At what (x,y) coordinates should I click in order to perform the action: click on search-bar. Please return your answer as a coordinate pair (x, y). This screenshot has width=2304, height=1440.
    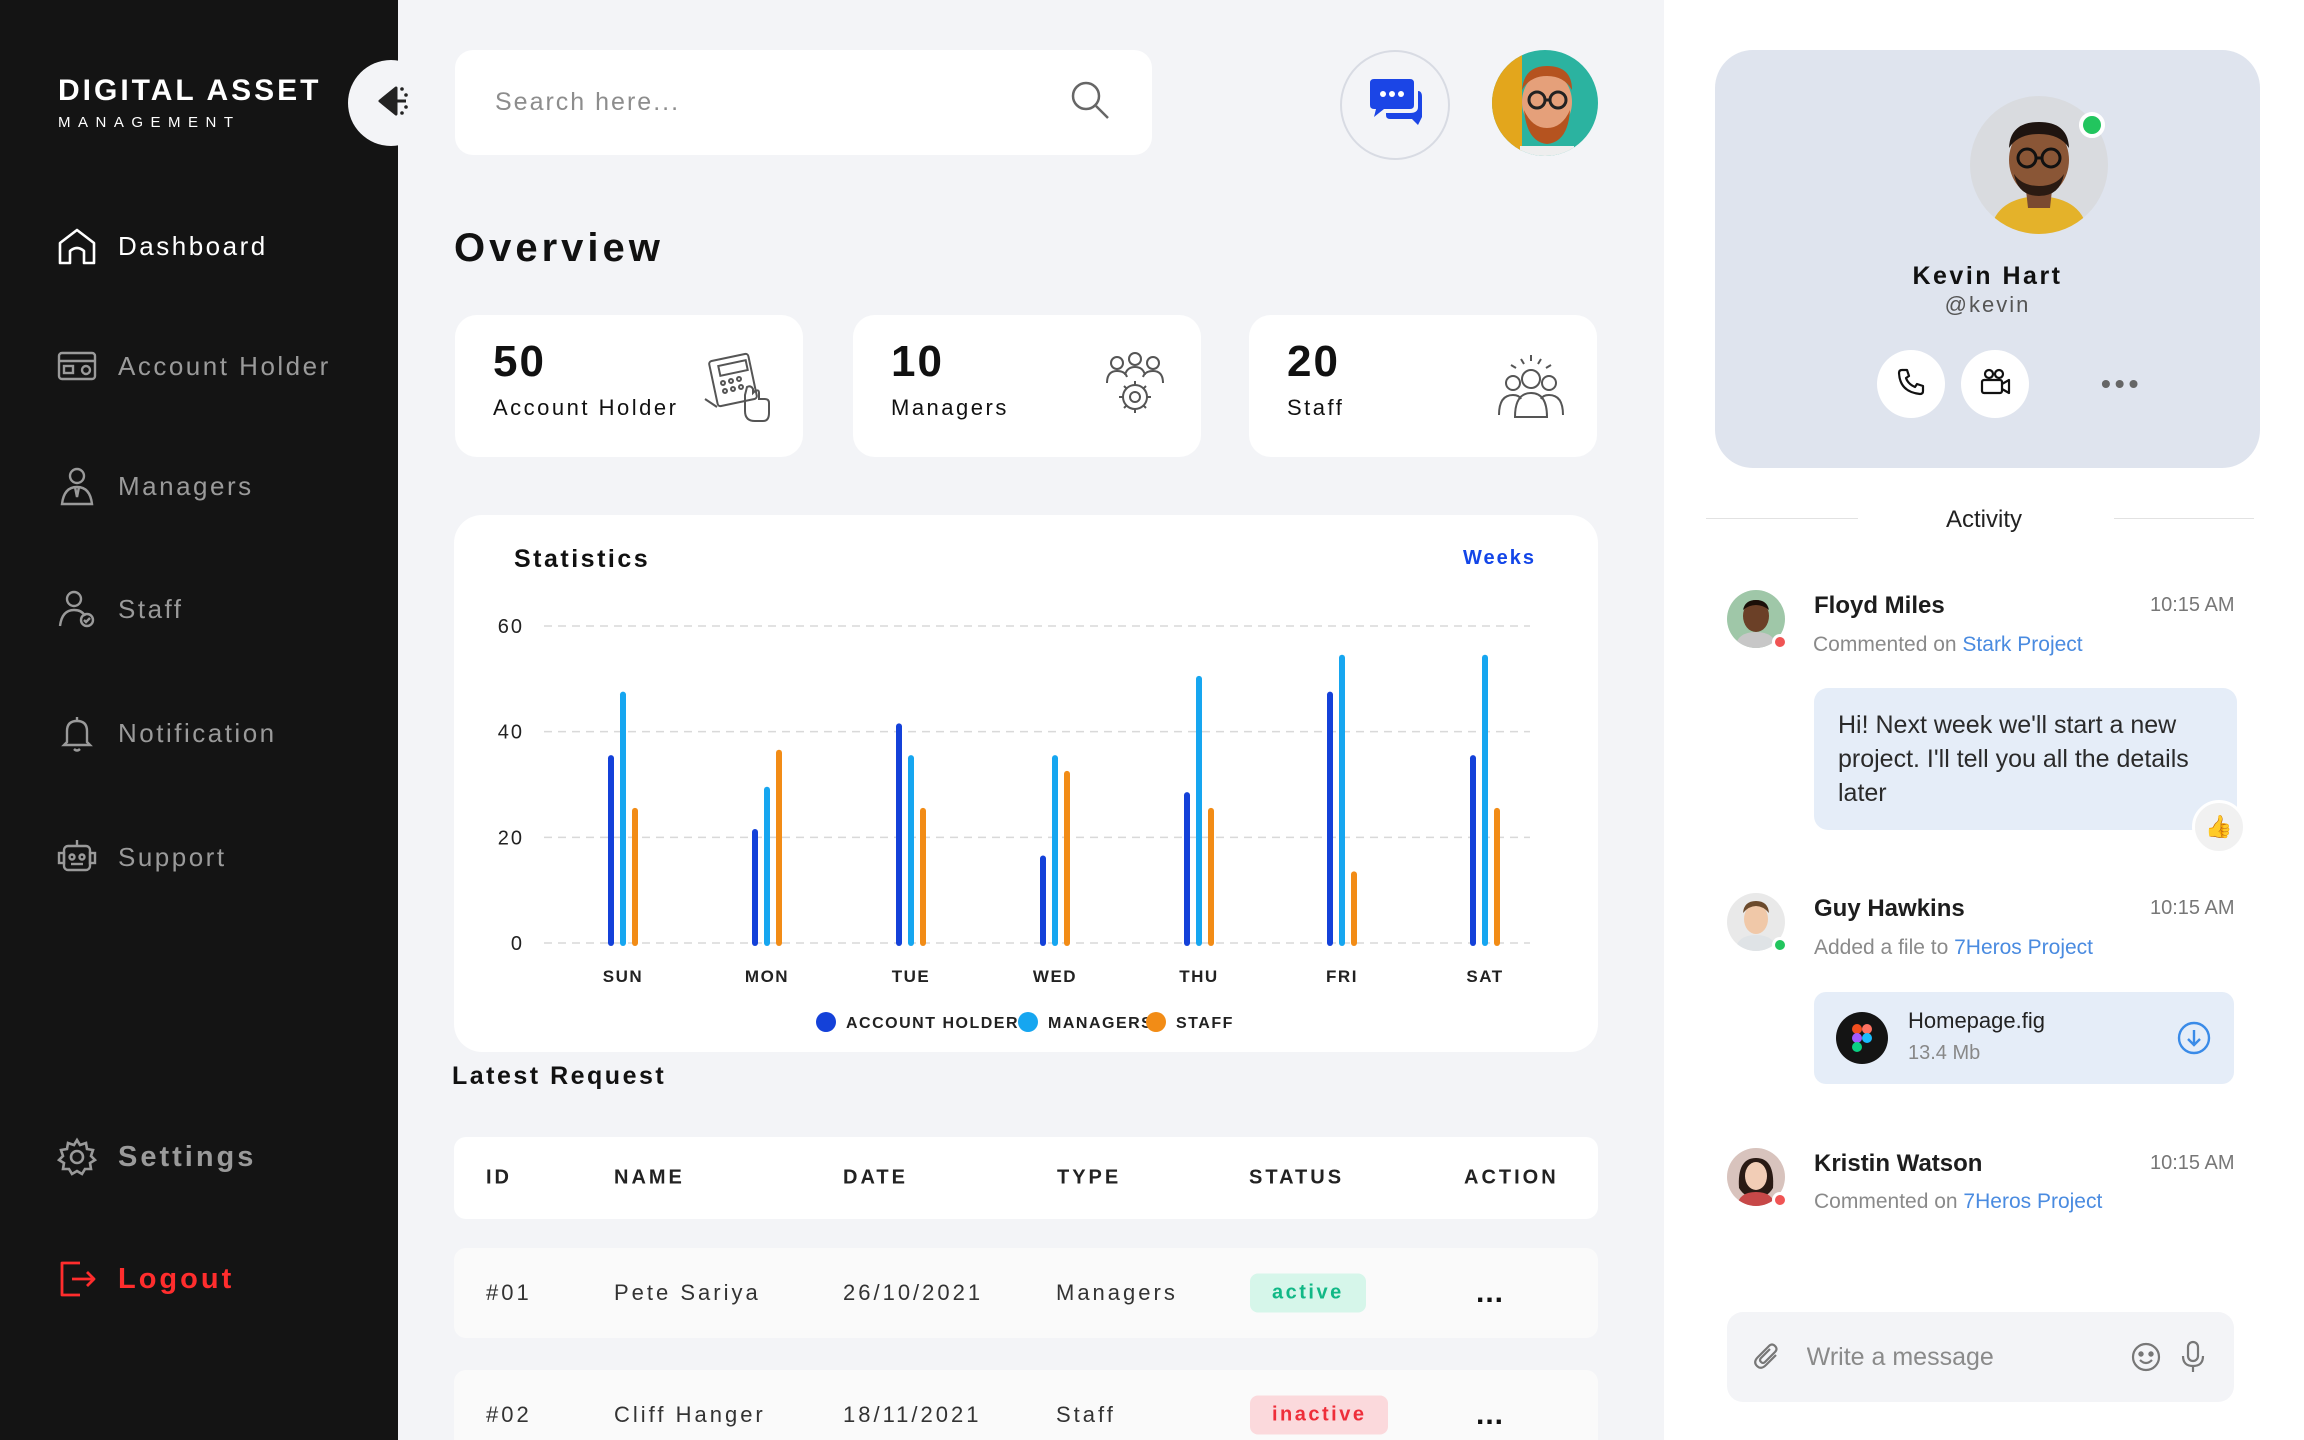
    Looking at the image, I should click on (803, 102).